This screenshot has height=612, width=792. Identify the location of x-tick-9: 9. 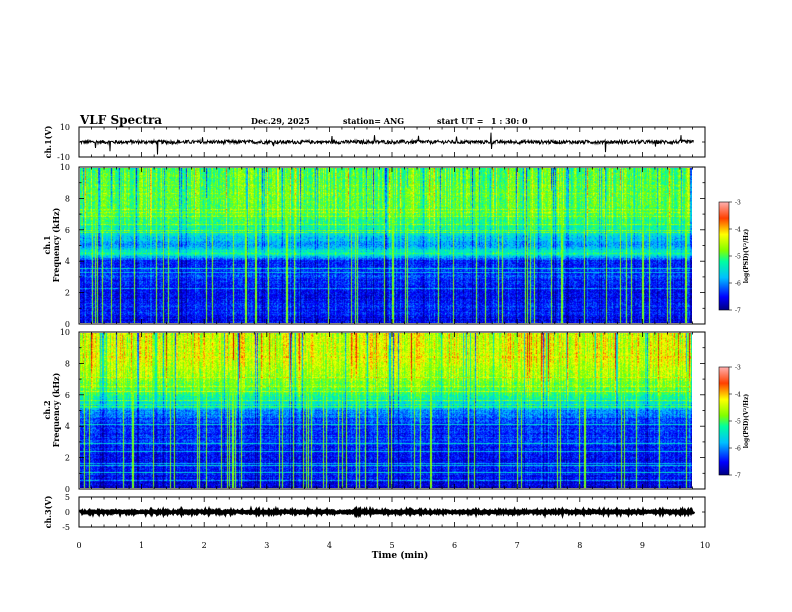
(642, 545).